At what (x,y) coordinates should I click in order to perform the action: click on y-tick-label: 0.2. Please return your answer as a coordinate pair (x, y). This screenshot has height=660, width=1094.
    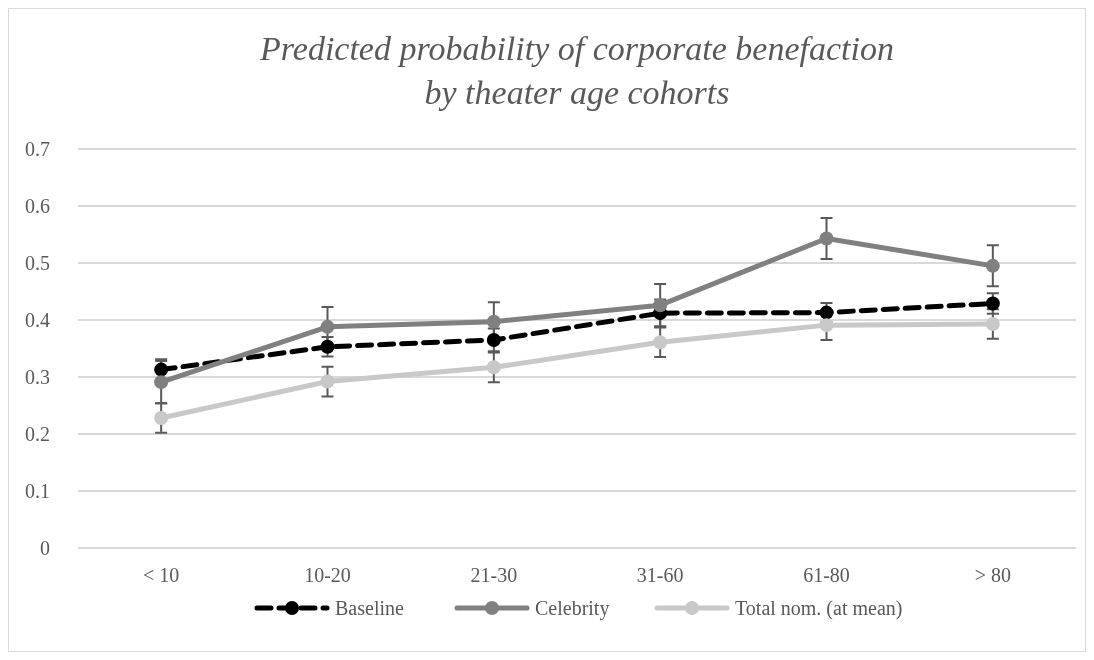
    Looking at the image, I should click on (37, 434).